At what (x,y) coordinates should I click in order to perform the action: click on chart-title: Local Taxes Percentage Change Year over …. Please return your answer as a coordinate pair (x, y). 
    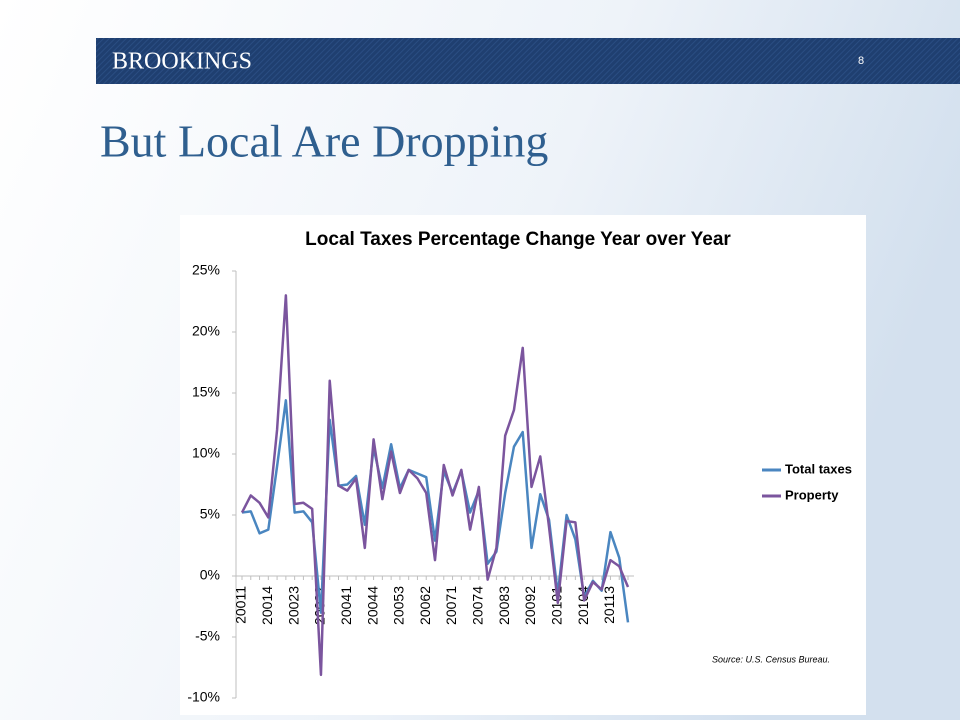
    Looking at the image, I should click on (518, 239).